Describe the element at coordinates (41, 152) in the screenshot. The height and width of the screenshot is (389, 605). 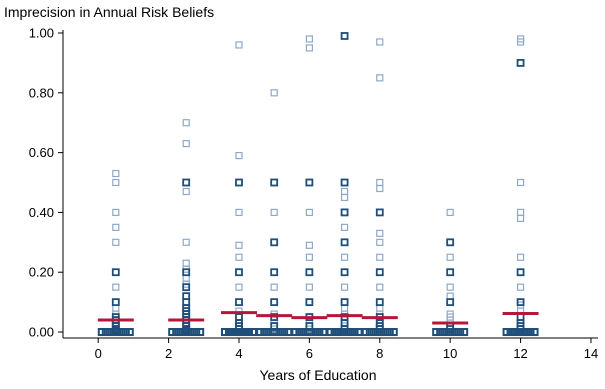
I see `y-tick-label: 0.60` at that location.